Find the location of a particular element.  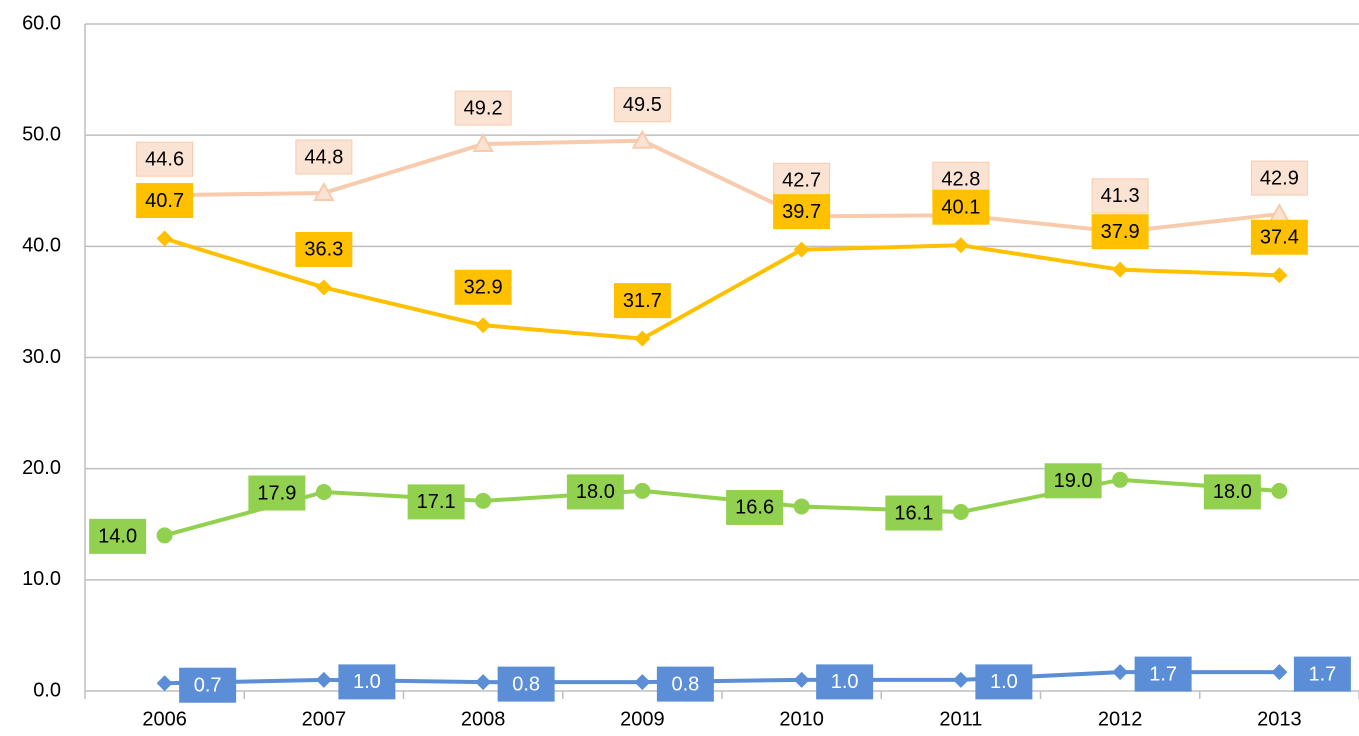

data-label: 16.6 is located at coordinates (754, 508).